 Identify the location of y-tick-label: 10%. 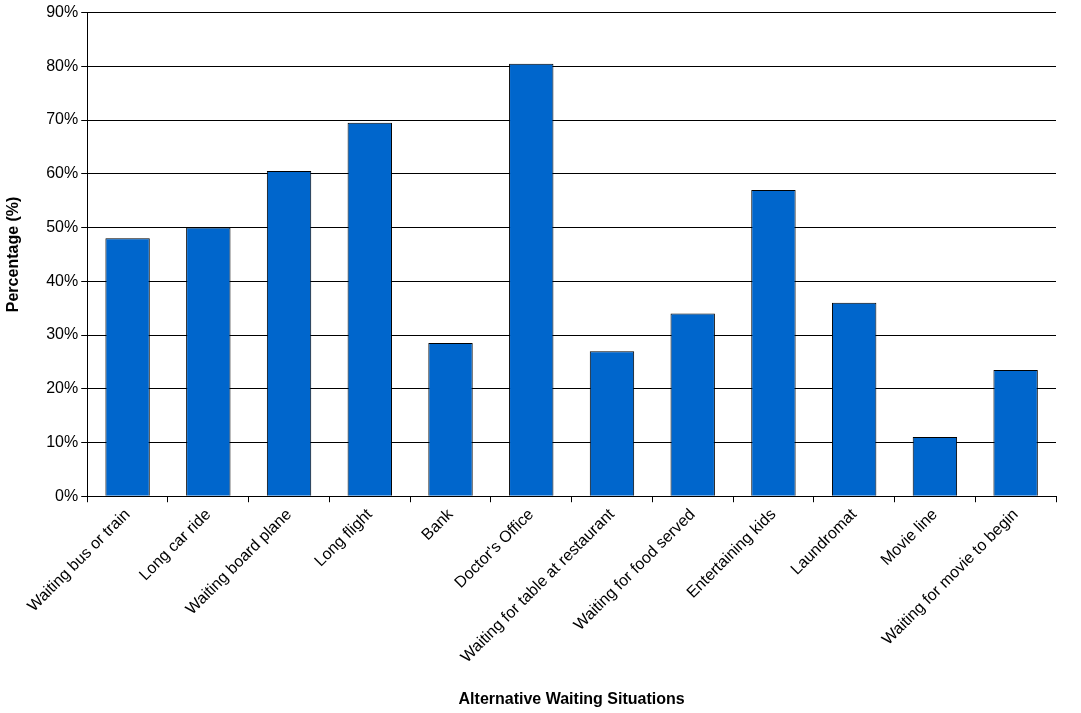
(62, 441).